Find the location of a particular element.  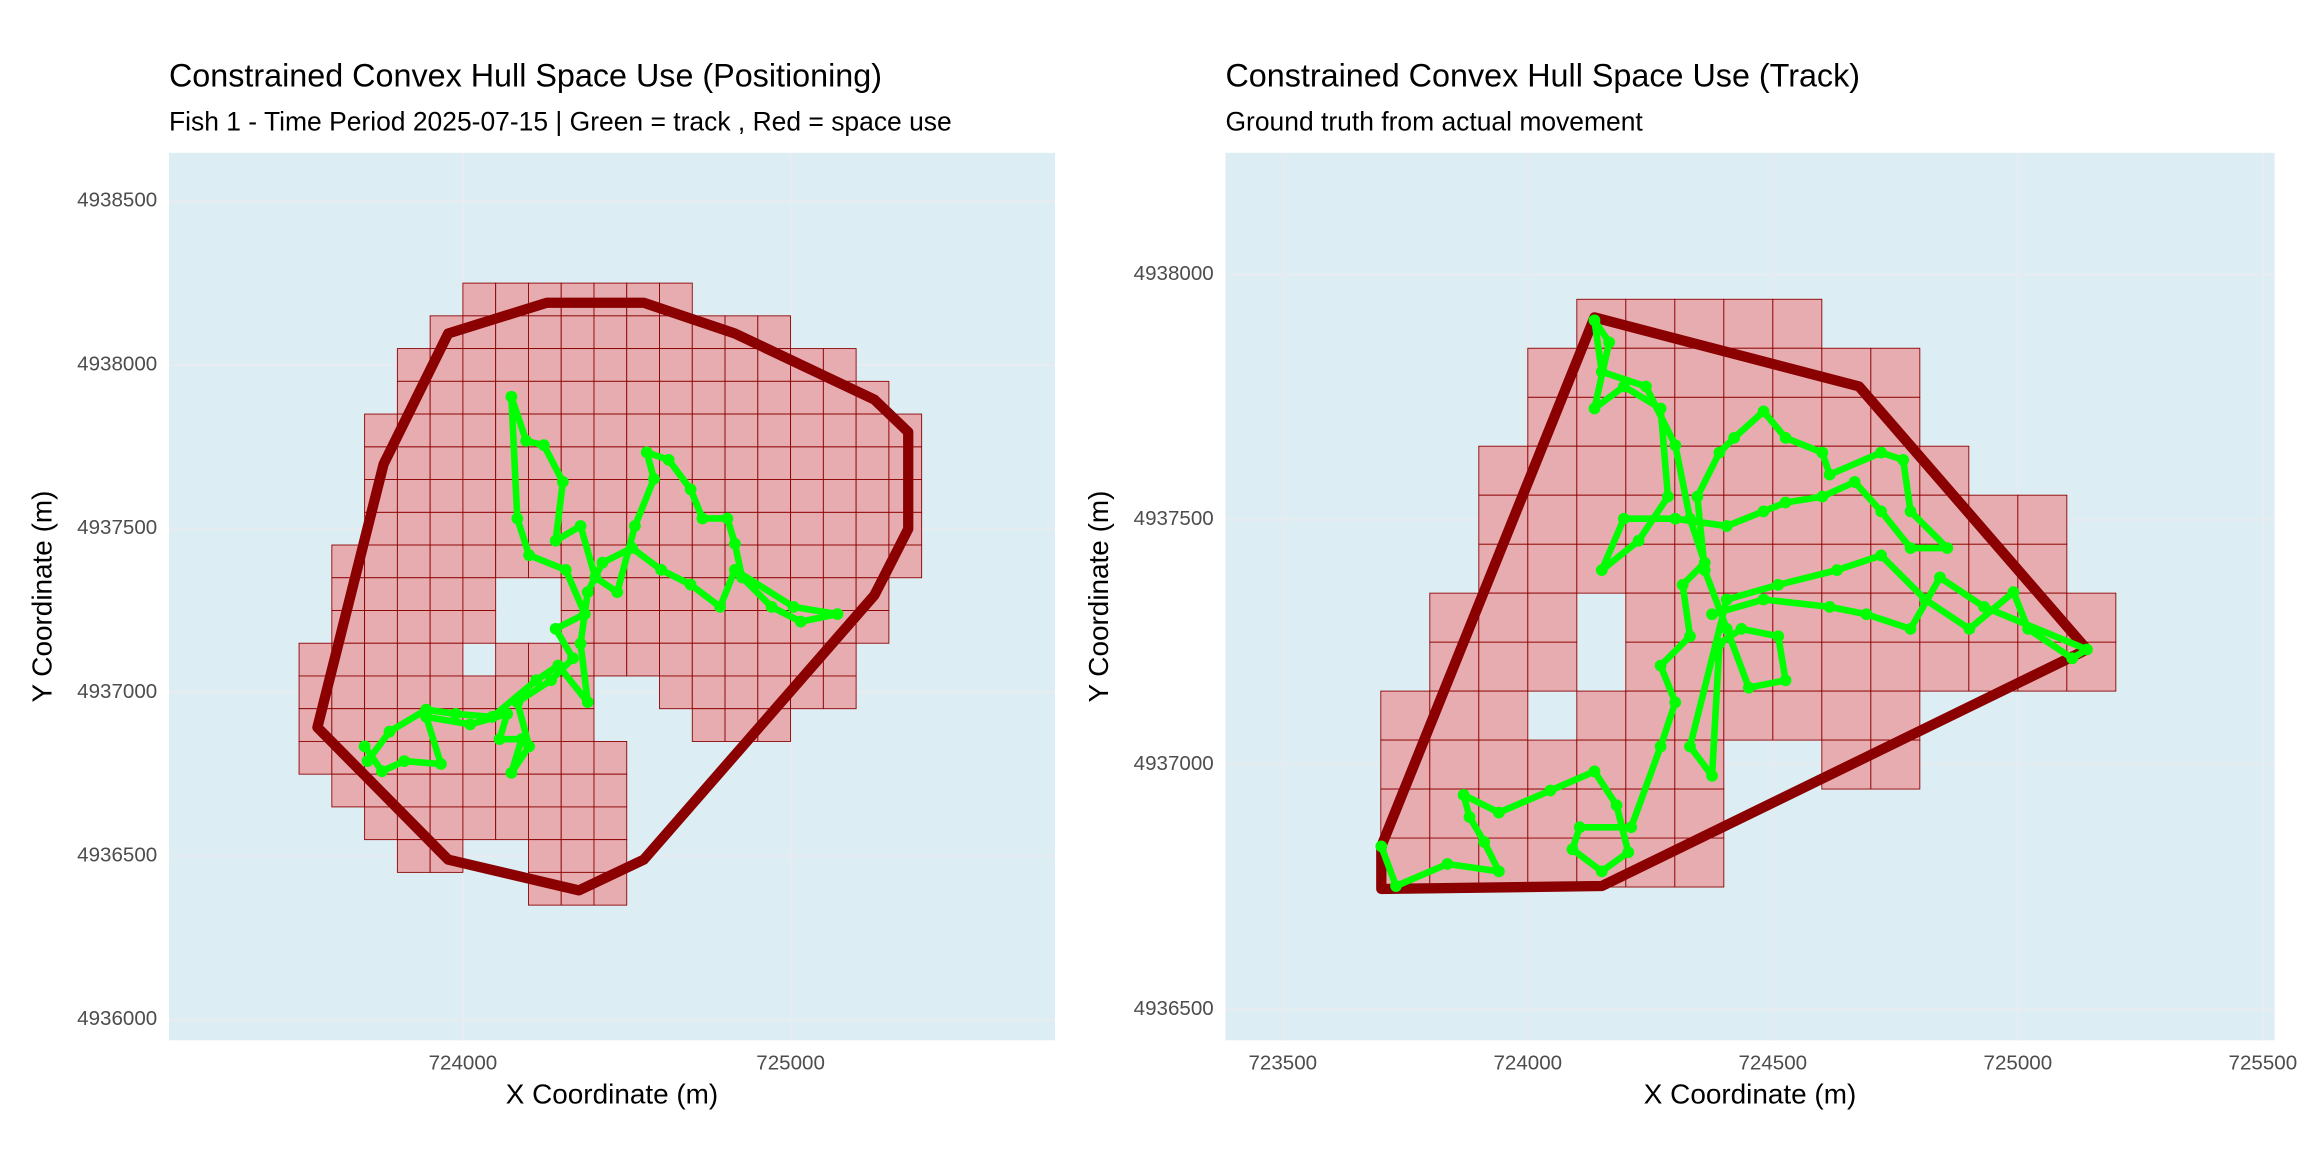

y-tick-label: 4937500 is located at coordinates (117, 527).